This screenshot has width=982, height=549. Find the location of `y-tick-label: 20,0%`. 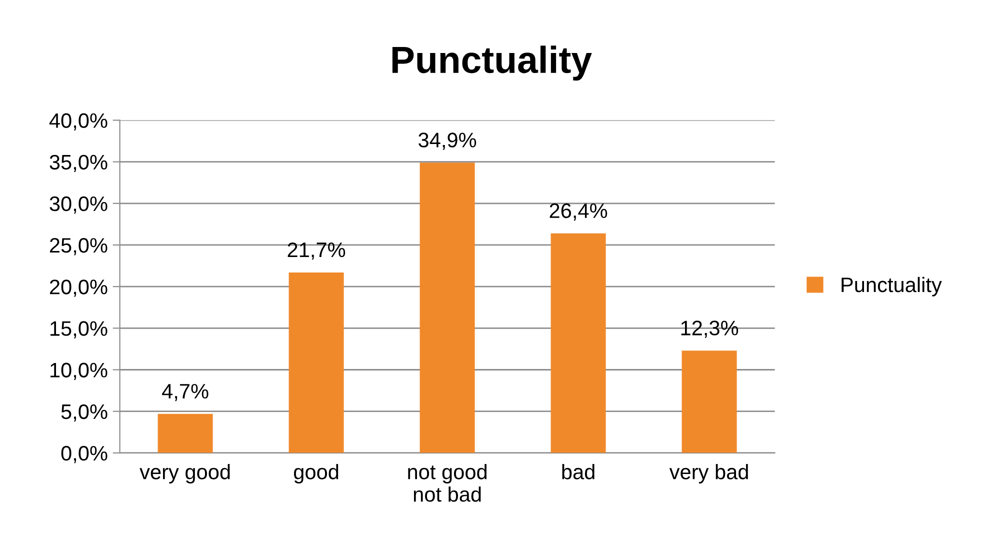

y-tick-label: 20,0% is located at coordinates (79, 288).